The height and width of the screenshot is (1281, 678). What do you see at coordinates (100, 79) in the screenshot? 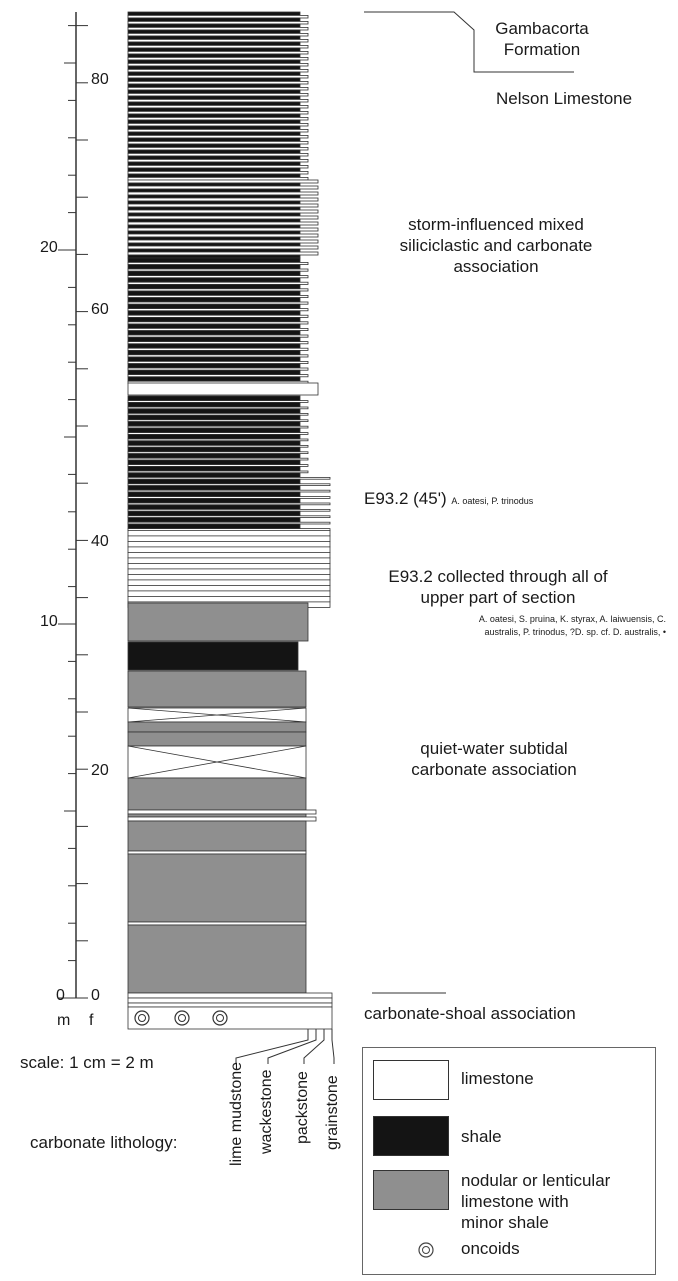
I see `feet-tick-80: 80` at bounding box center [100, 79].